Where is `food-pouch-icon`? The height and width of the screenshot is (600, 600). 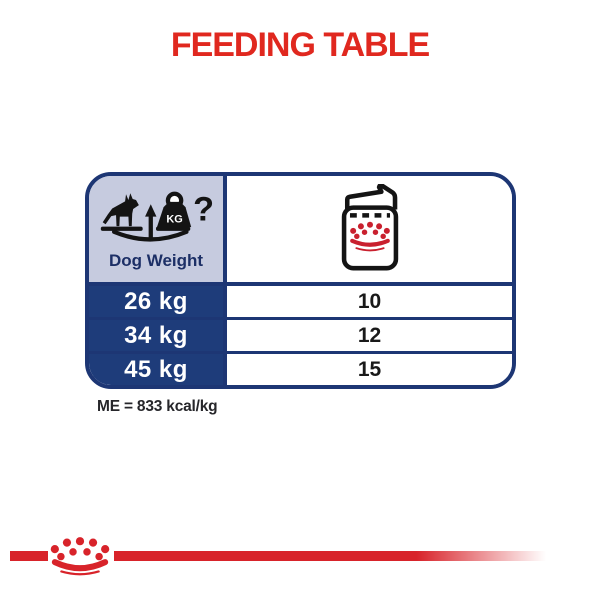
food-pouch-icon is located at coordinates (369, 226).